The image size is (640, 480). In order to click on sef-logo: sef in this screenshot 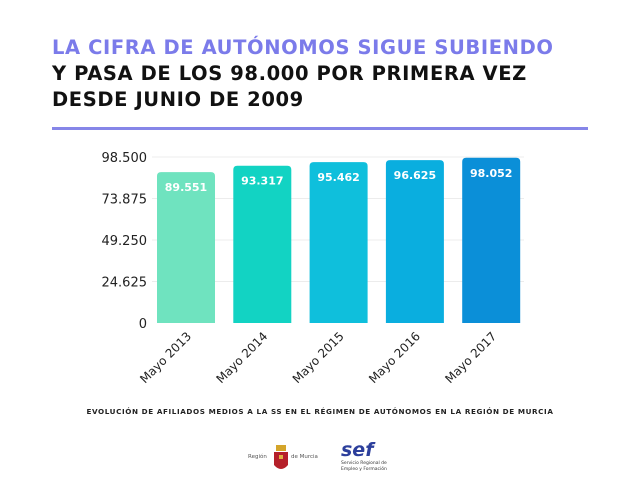, I will do `click(357, 450)`.